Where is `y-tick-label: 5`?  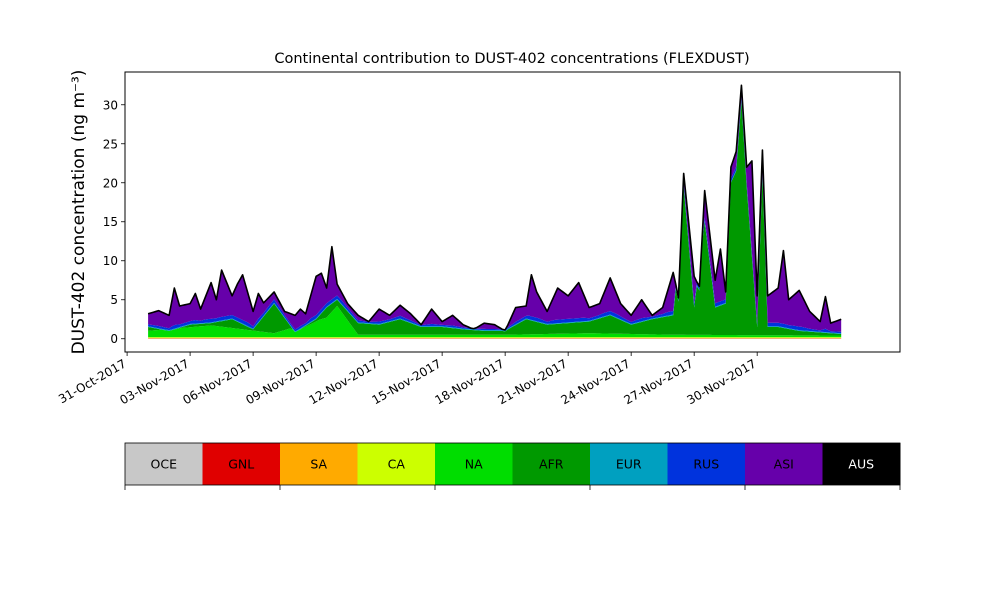
y-tick-label: 5 is located at coordinates (114, 300).